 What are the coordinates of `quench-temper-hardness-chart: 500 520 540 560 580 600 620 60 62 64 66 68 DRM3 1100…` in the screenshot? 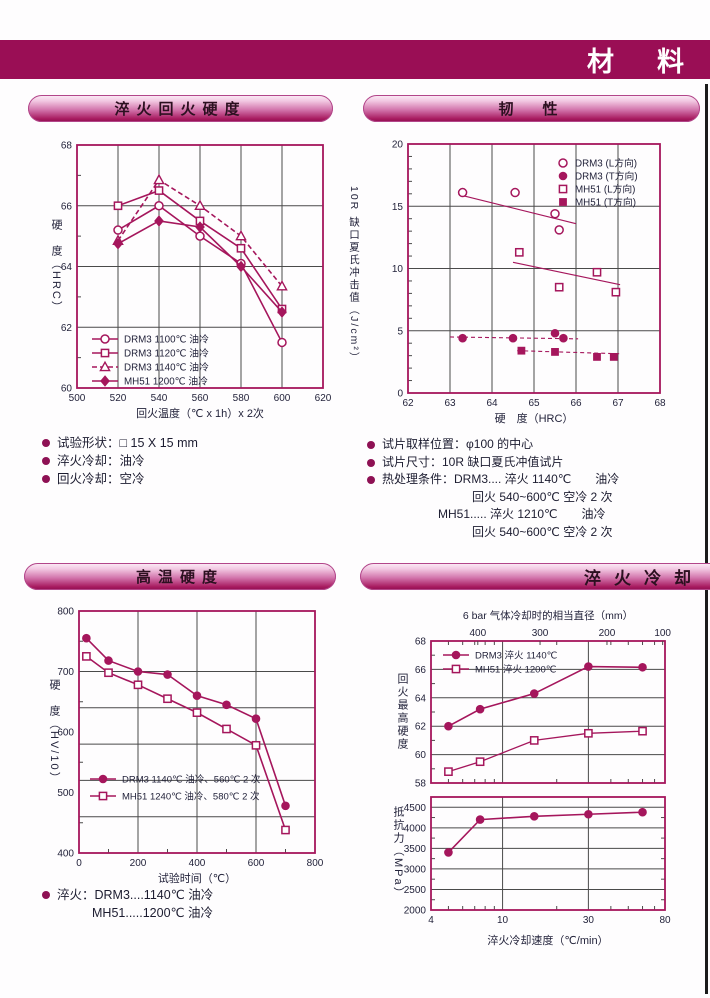 It's located at (190, 281).